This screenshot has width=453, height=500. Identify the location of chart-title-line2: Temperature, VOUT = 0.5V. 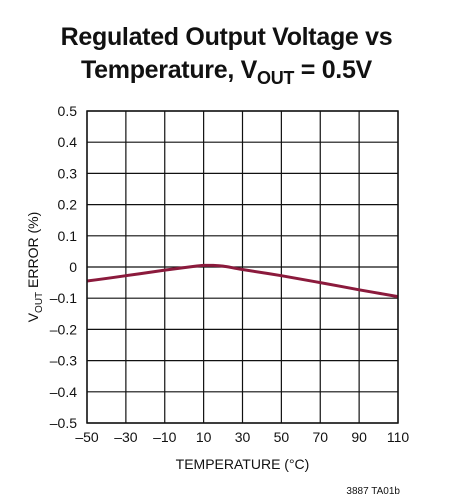
(226, 74).